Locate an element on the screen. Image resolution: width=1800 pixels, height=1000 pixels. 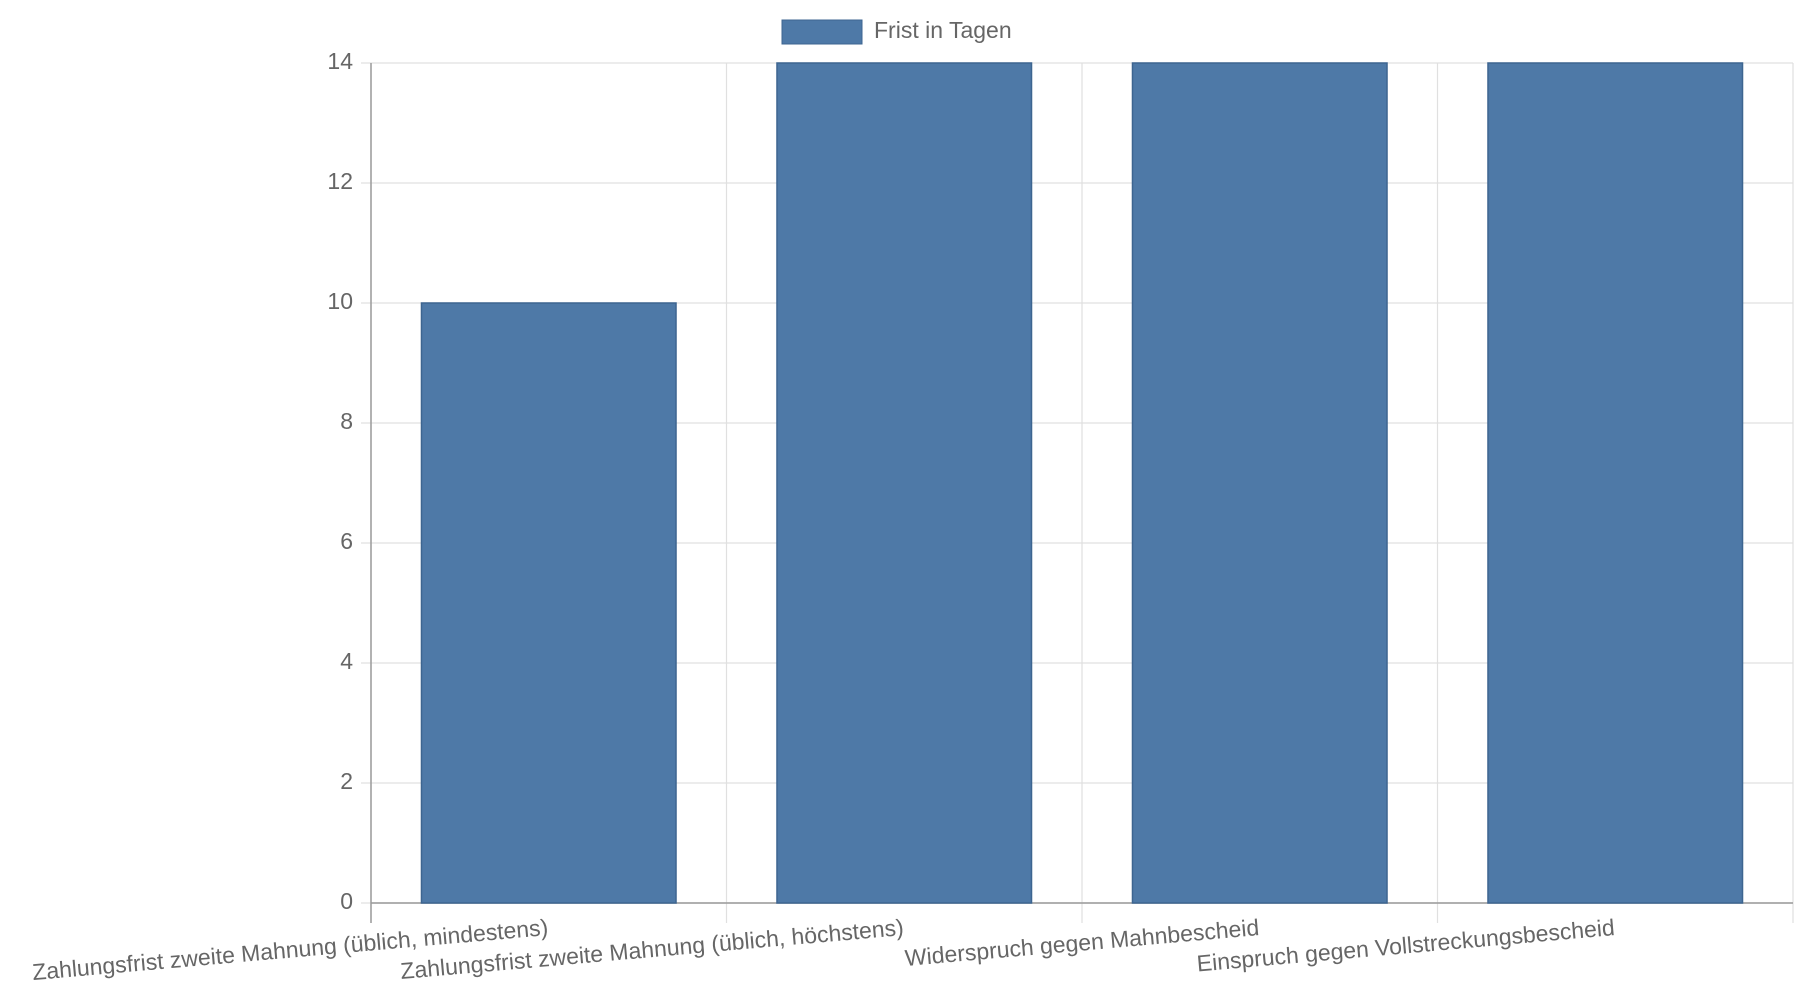
y-tick-label: 6 is located at coordinates (346, 541).